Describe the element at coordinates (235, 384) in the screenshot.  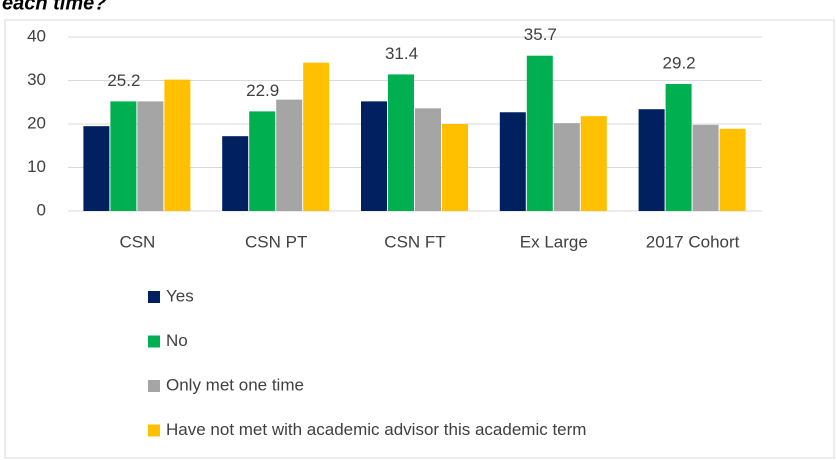
I see `legend-label: Only met one time` at that location.